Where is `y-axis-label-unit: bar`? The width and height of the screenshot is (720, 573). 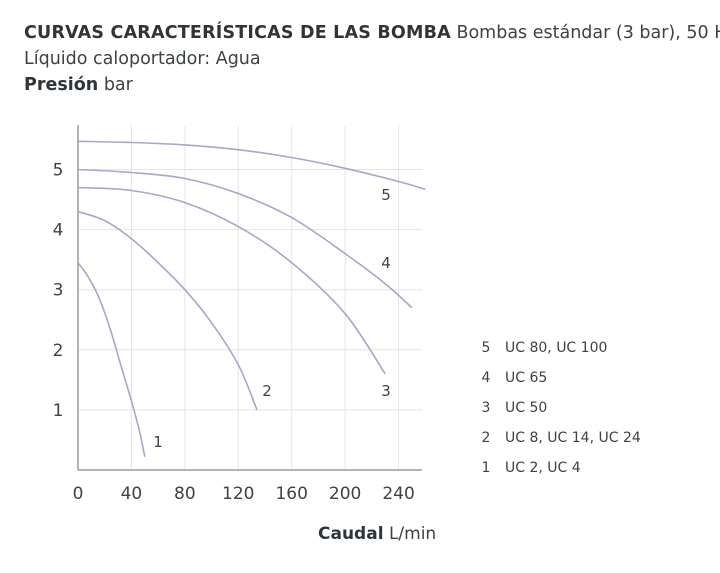 y-axis-label-unit: bar is located at coordinates (118, 85).